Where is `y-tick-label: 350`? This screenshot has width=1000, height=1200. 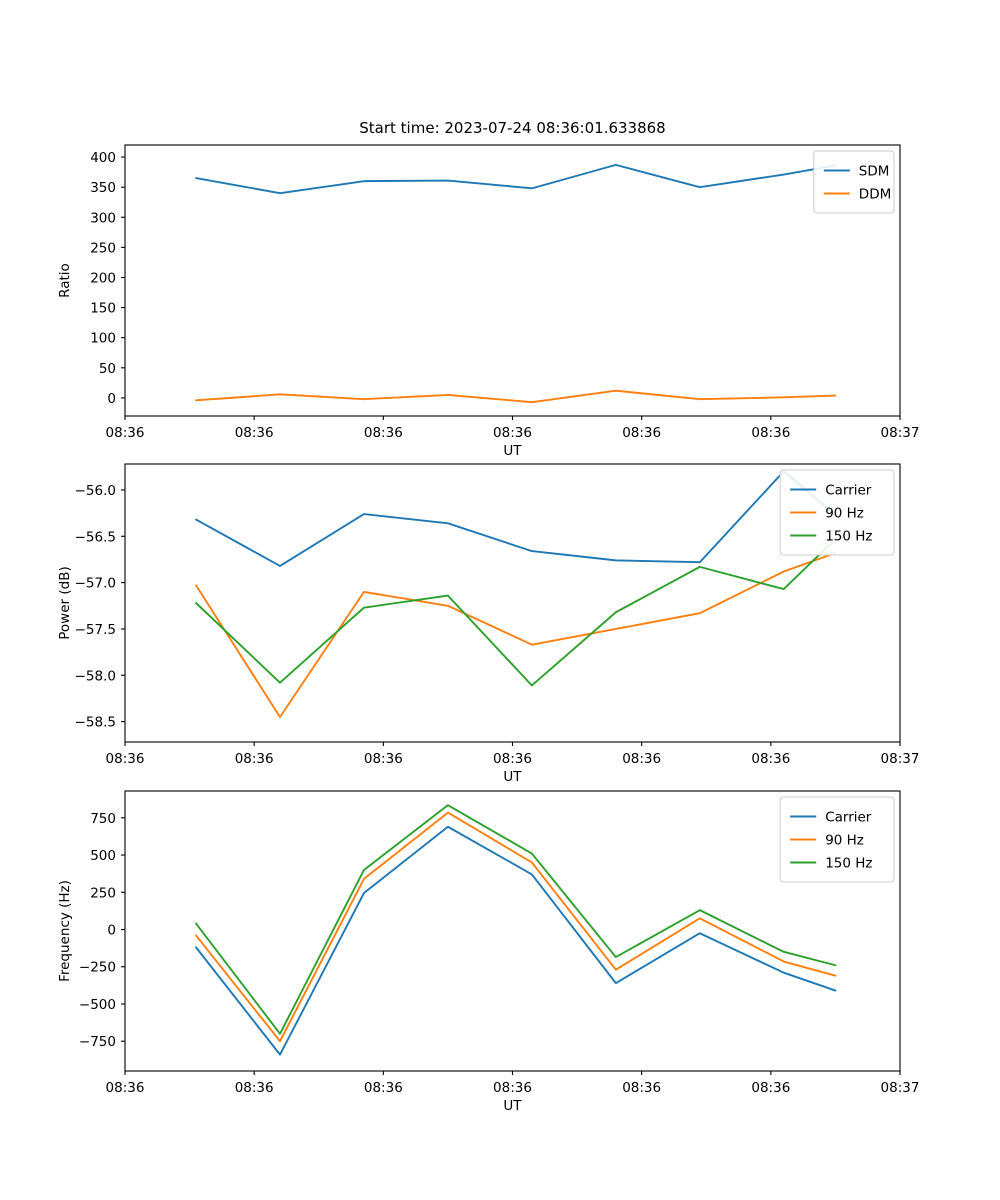 y-tick-label: 350 is located at coordinates (103, 188).